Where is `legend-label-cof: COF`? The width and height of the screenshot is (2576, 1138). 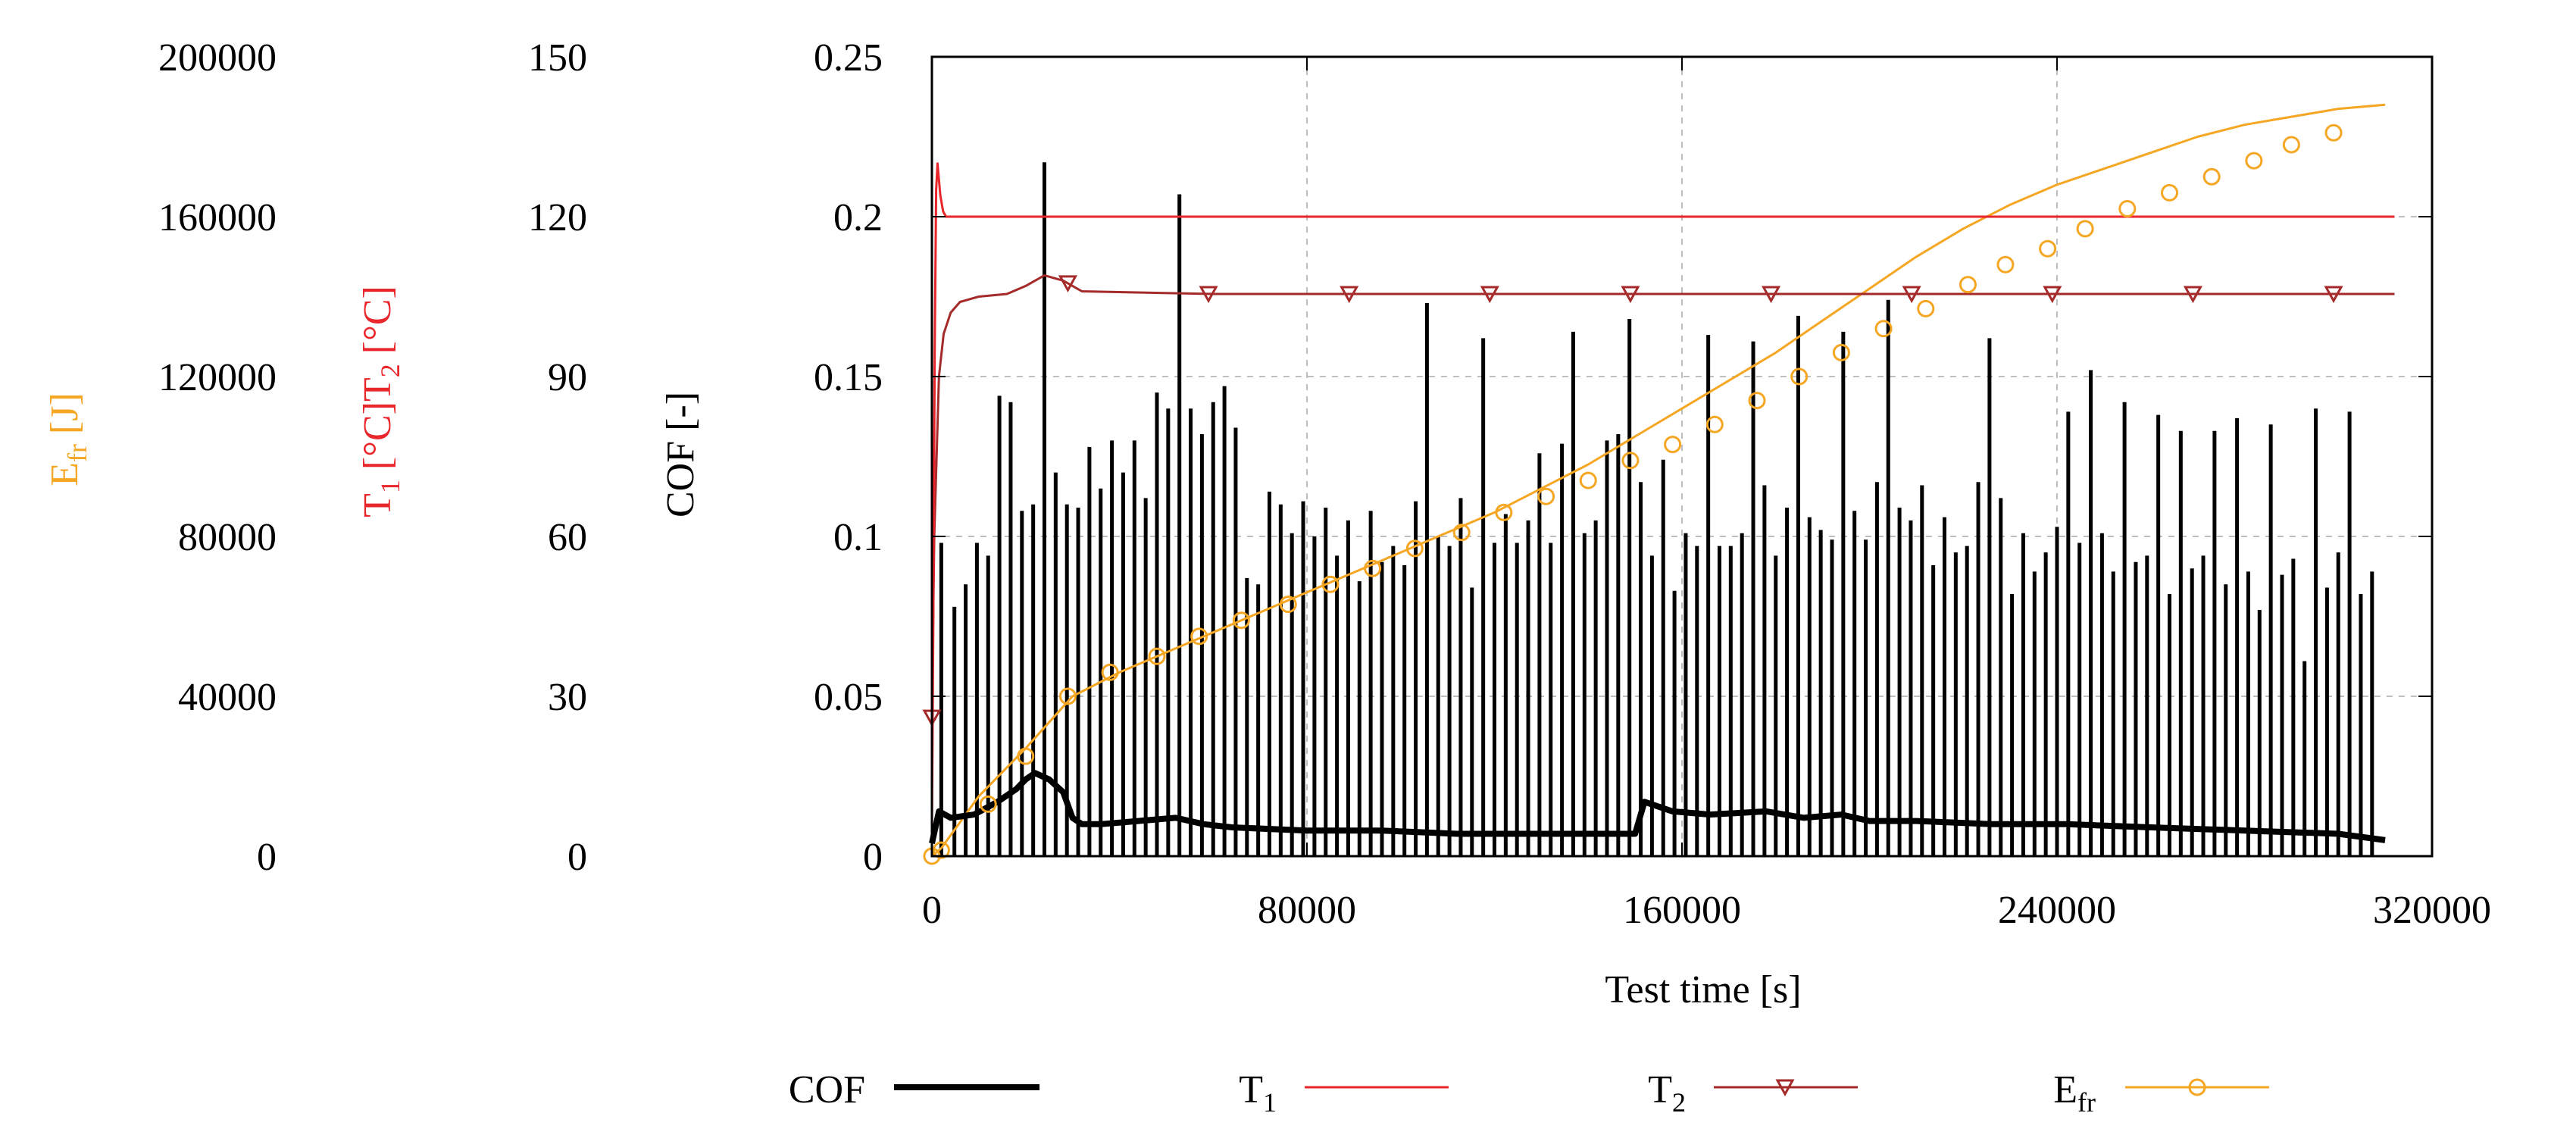 legend-label-cof: COF is located at coordinates (827, 1089).